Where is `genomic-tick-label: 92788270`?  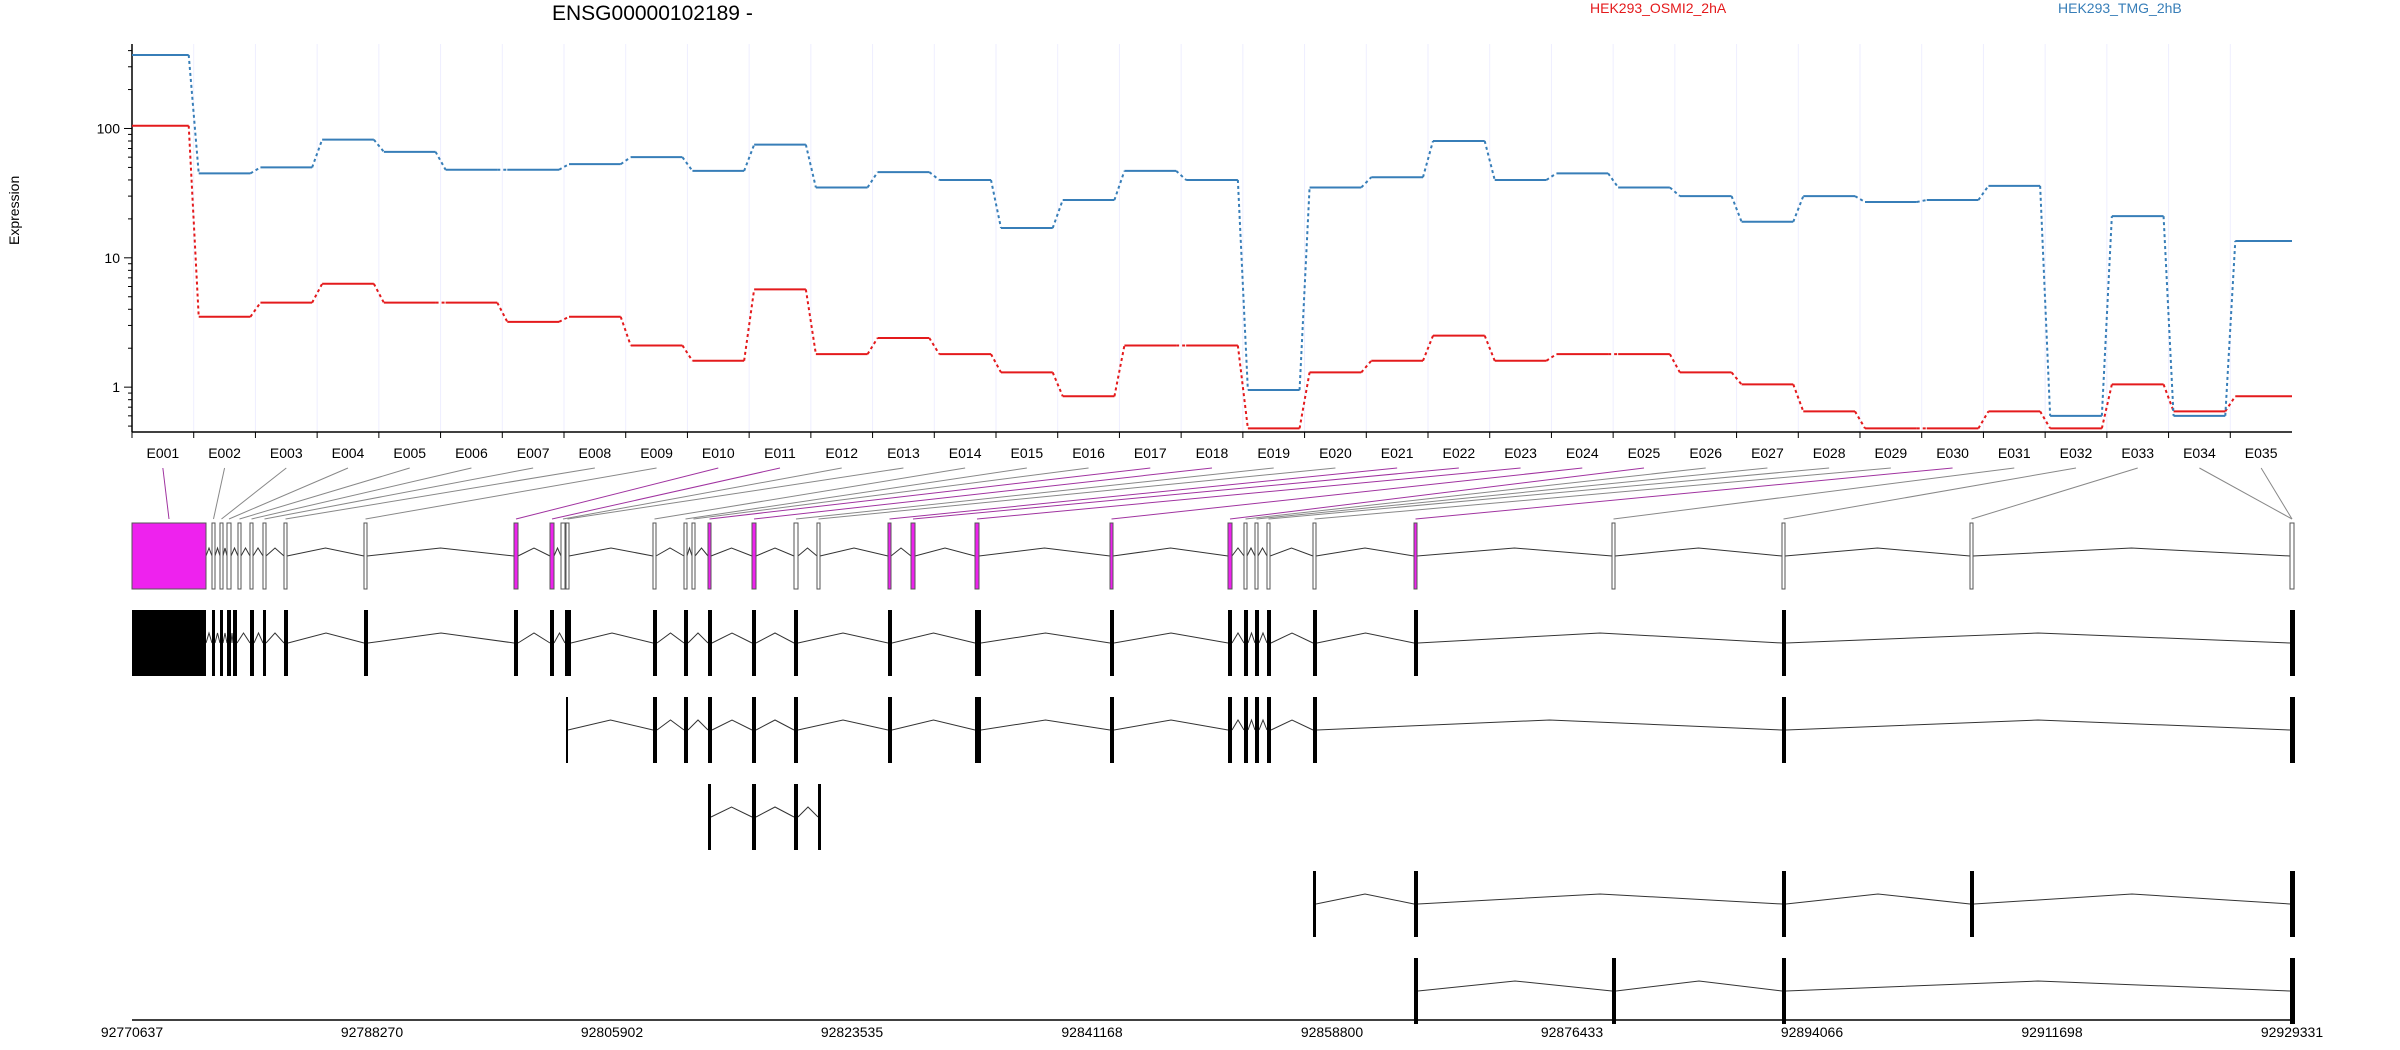
genomic-tick-label: 92788270 is located at coordinates (372, 1032).